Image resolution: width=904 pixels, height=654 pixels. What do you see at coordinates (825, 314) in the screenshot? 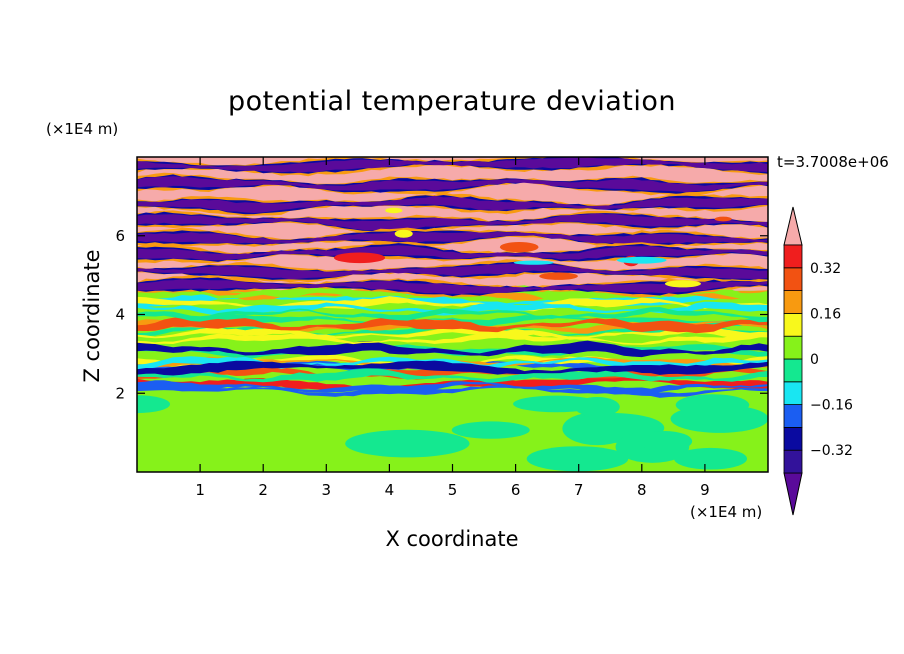
I see `colorbar-tick-label: 0.16` at bounding box center [825, 314].